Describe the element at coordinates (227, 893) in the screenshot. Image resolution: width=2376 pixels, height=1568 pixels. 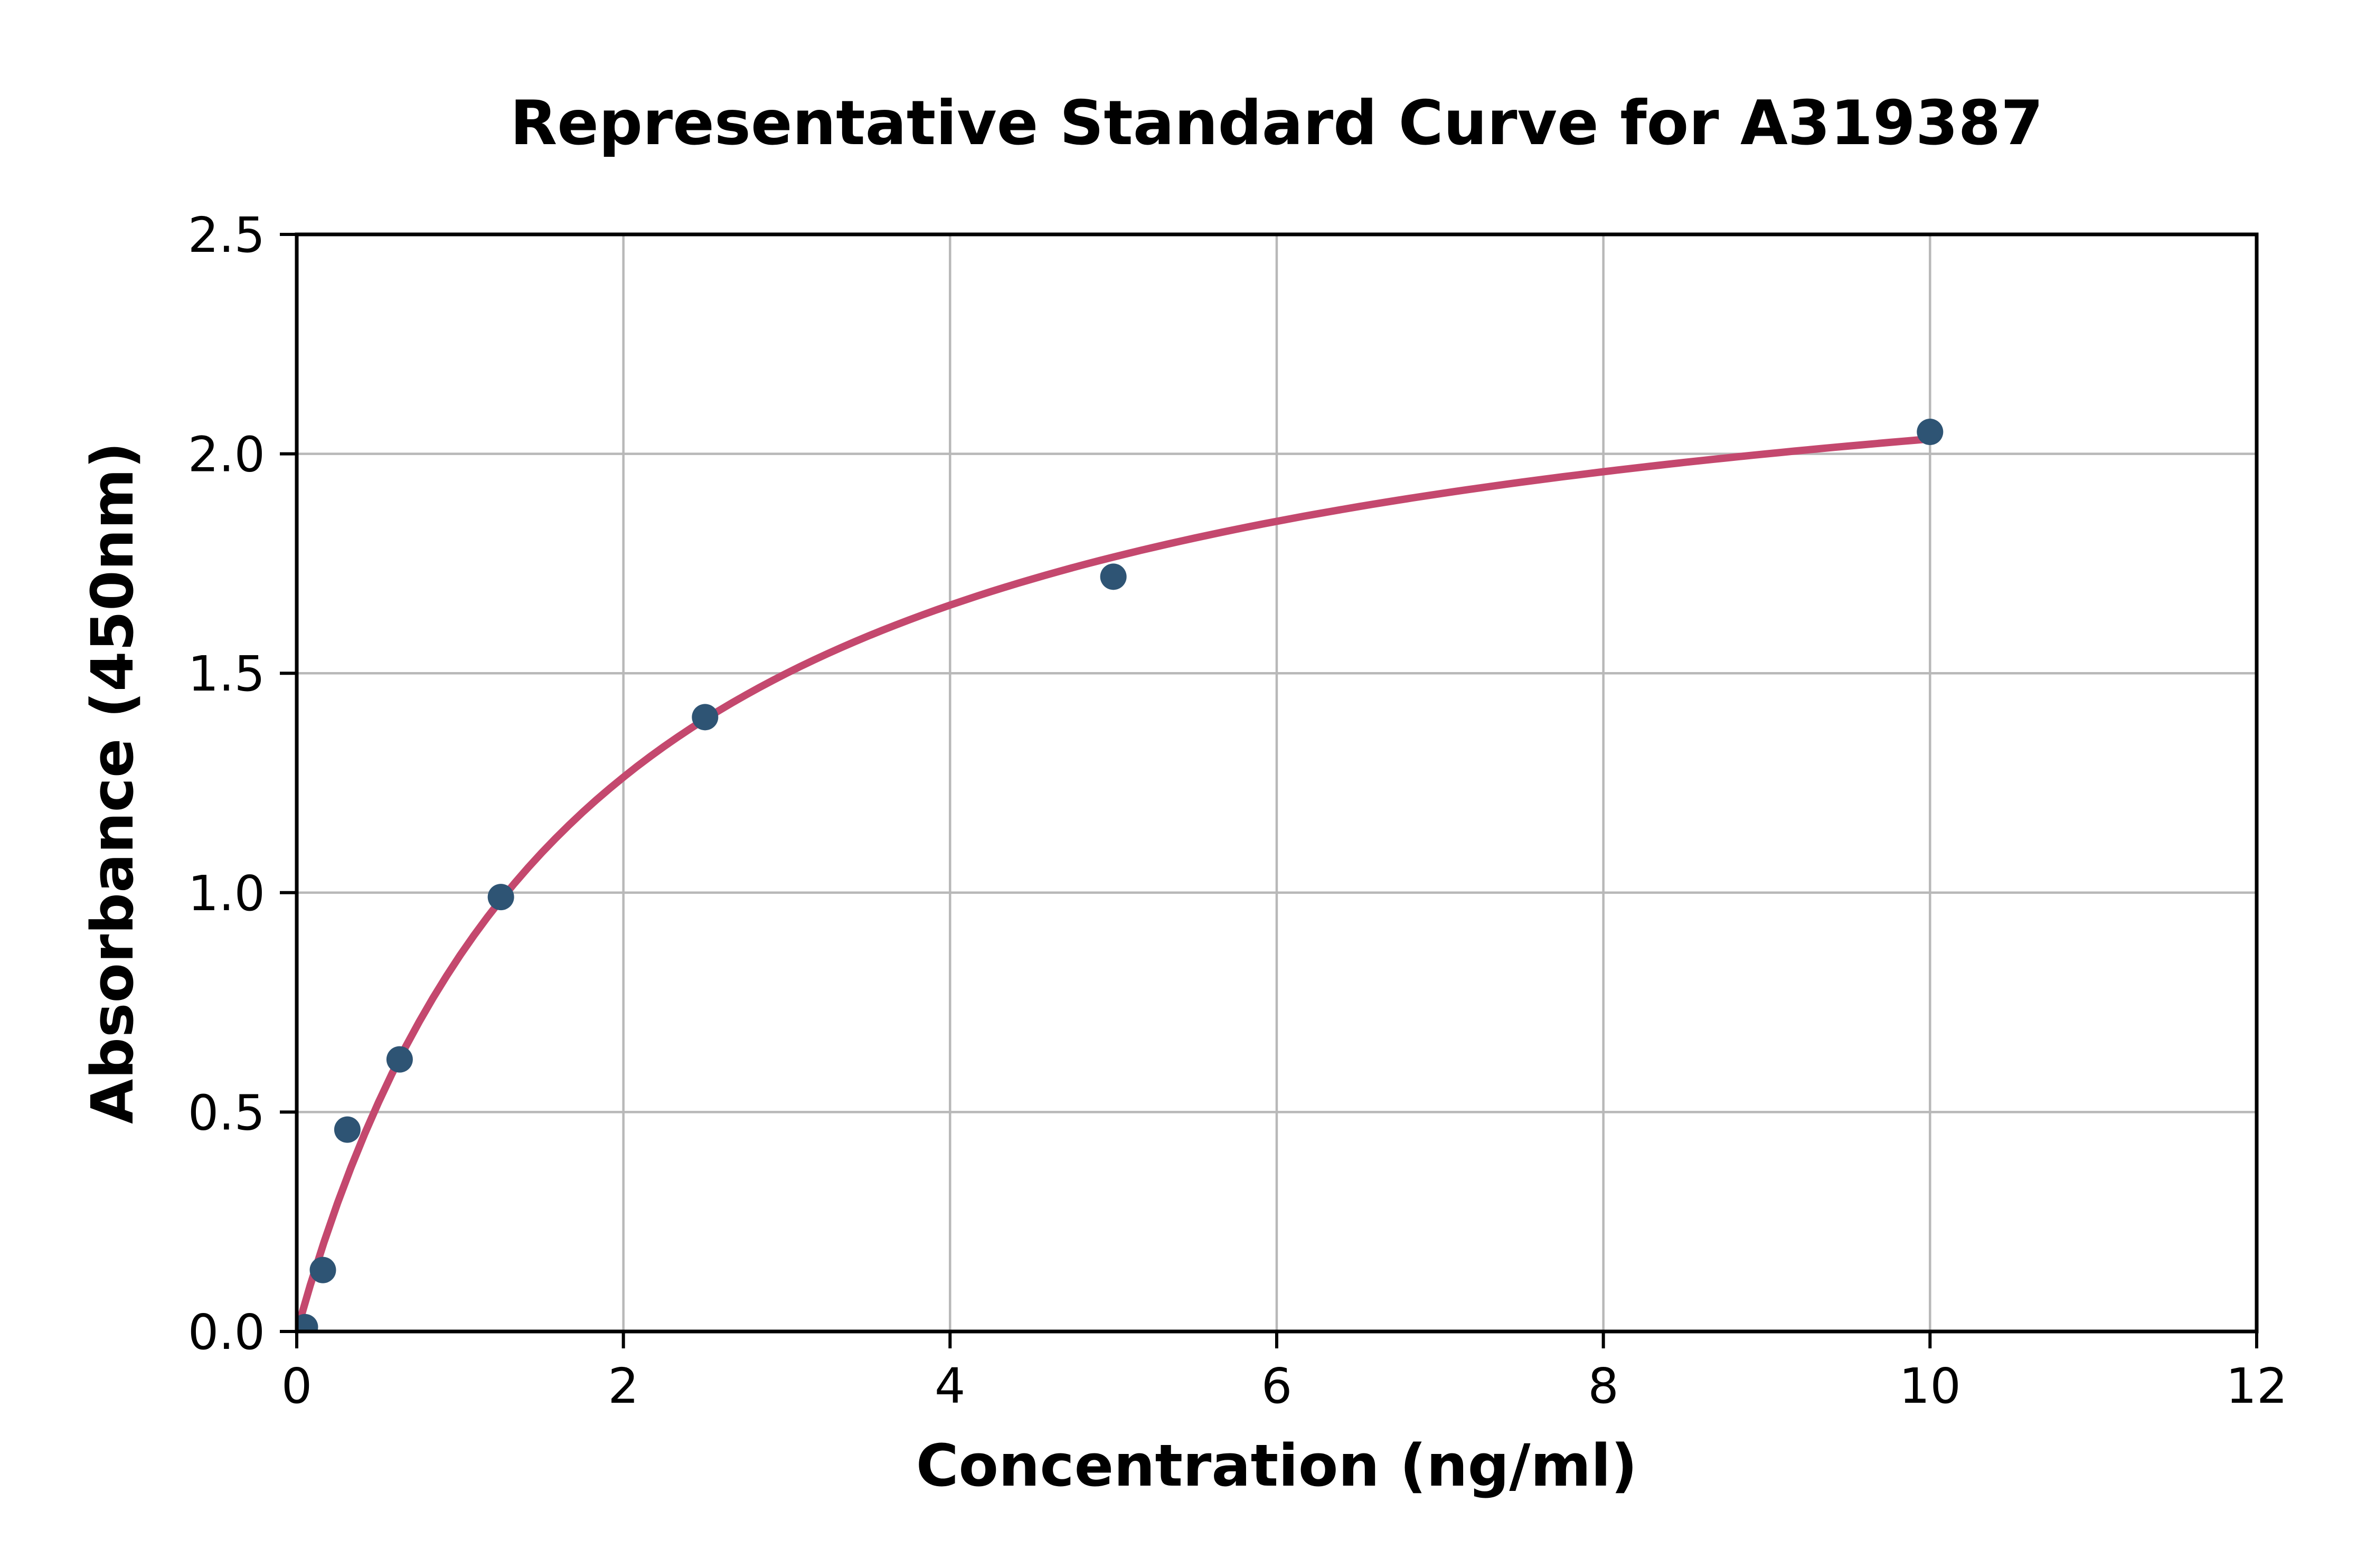
I see `y-tick-label: 1.0` at that location.